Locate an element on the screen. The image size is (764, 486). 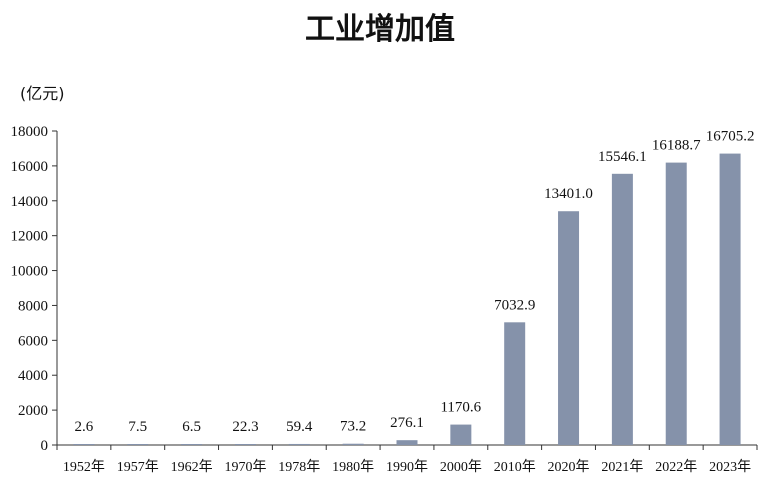
x-category-label: 2010年 is located at coordinates (515, 467).